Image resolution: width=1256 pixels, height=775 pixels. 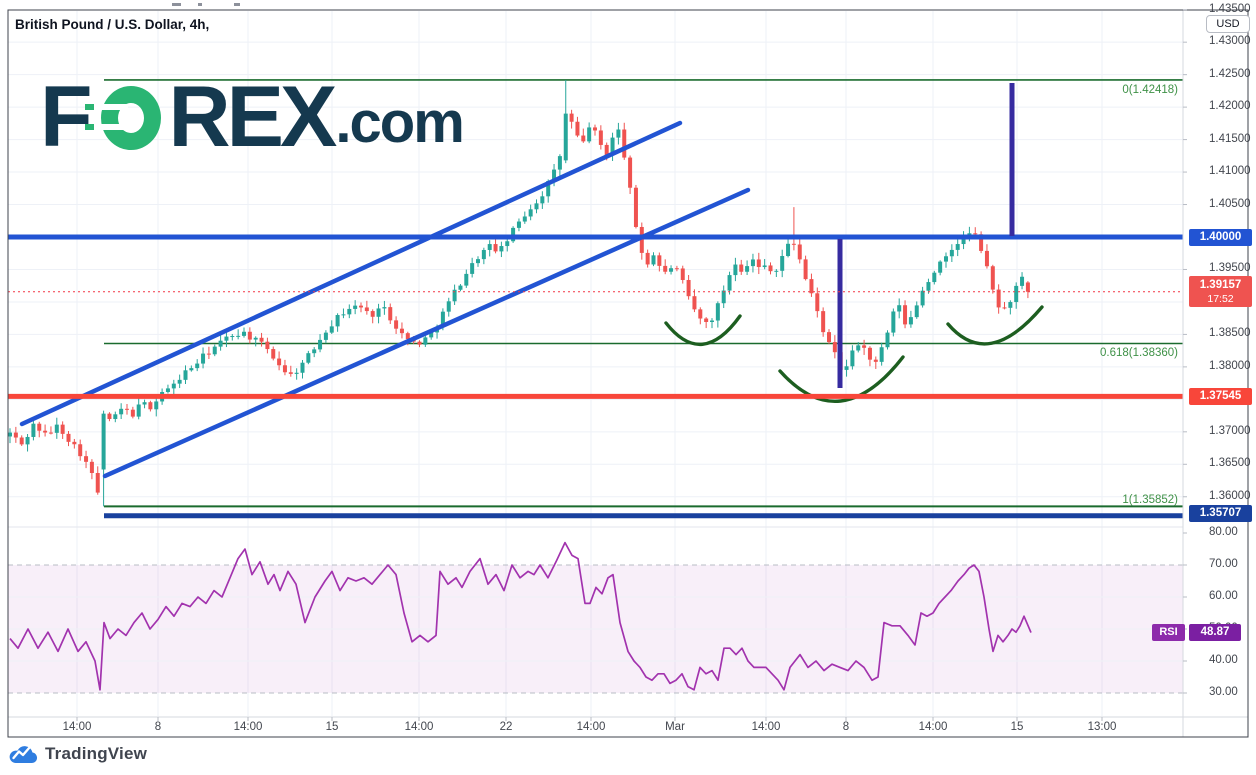 I want to click on price-axis-label: 1.38500, so click(x=1230, y=333).